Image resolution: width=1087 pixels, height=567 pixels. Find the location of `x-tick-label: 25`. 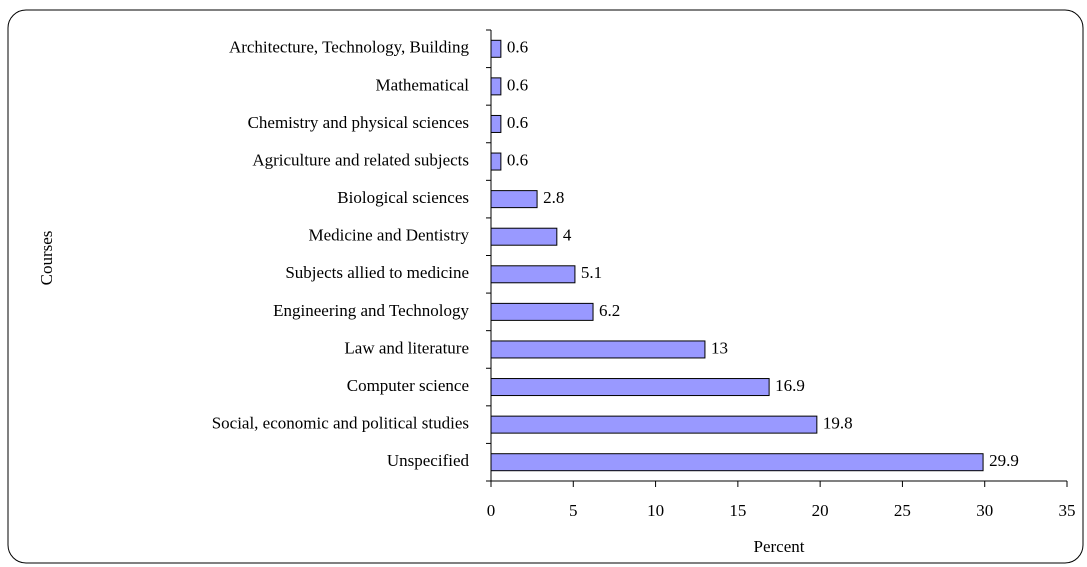

x-tick-label: 25 is located at coordinates (902, 510).